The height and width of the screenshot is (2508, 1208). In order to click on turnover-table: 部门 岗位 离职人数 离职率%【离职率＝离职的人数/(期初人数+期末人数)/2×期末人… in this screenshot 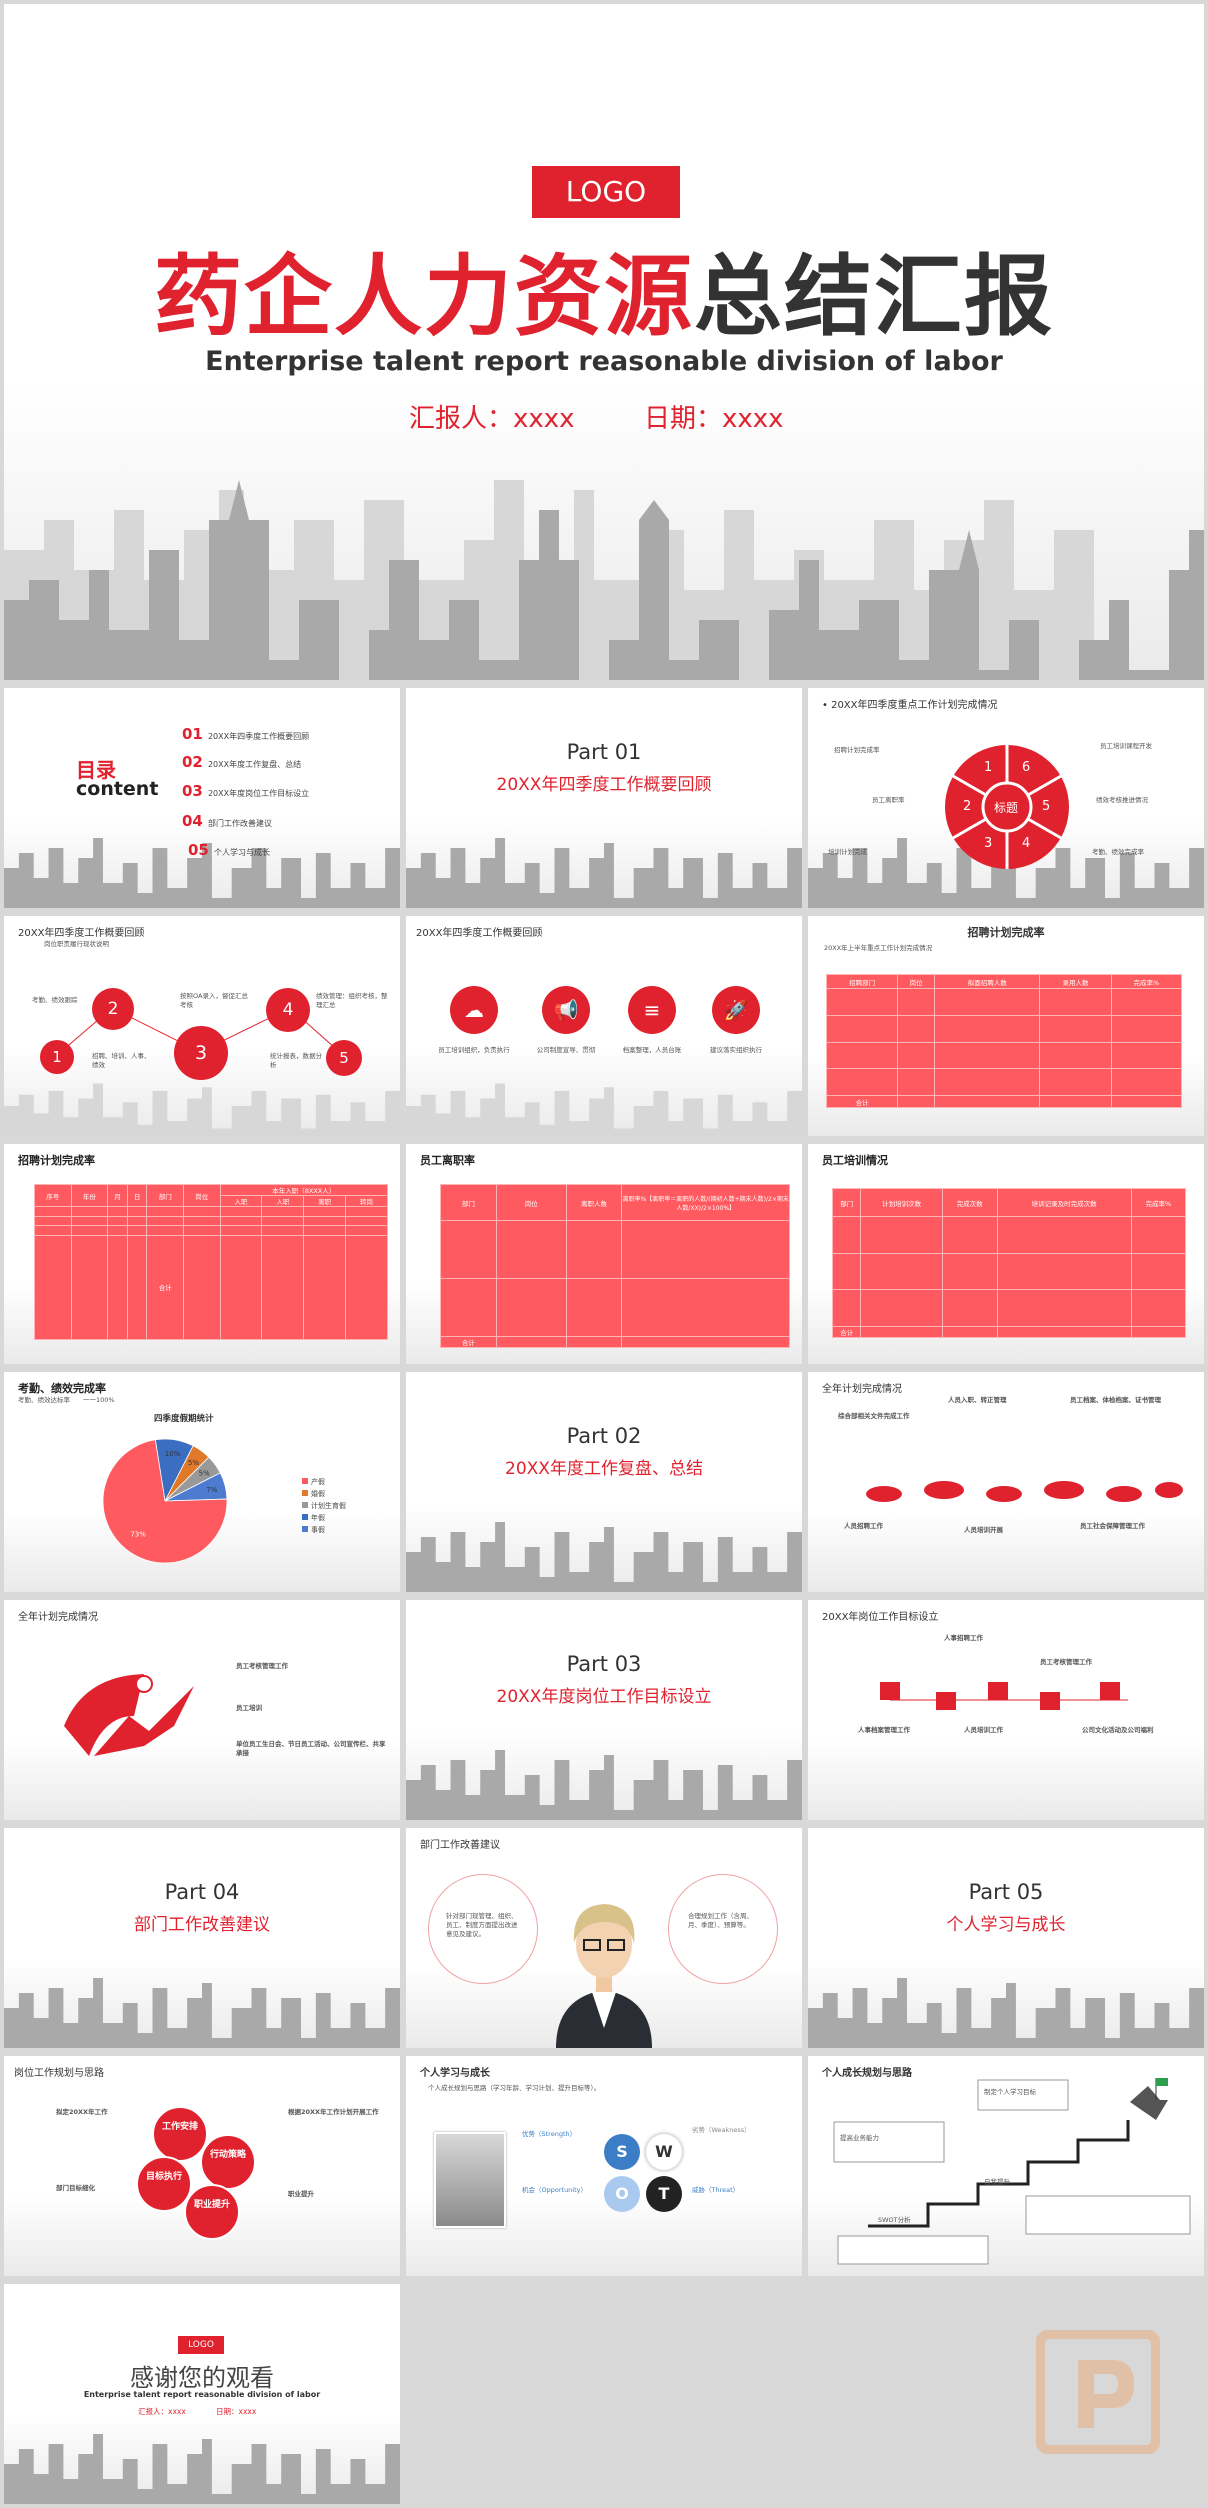, I will do `click(615, 1266)`.